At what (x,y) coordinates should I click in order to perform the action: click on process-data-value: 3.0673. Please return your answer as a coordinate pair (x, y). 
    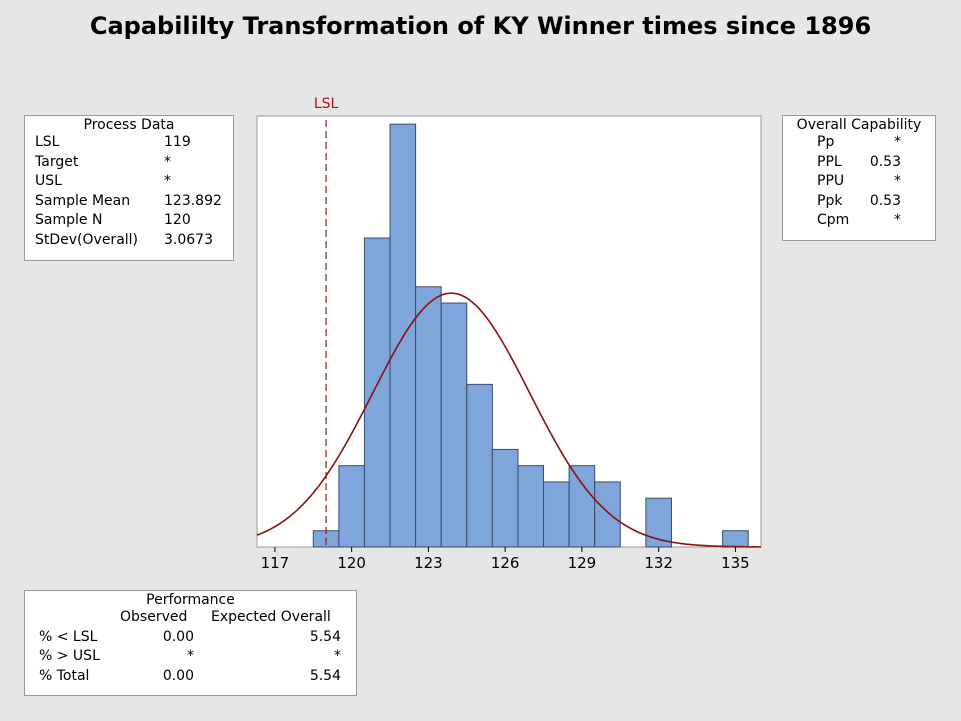
    Looking at the image, I should click on (188, 239).